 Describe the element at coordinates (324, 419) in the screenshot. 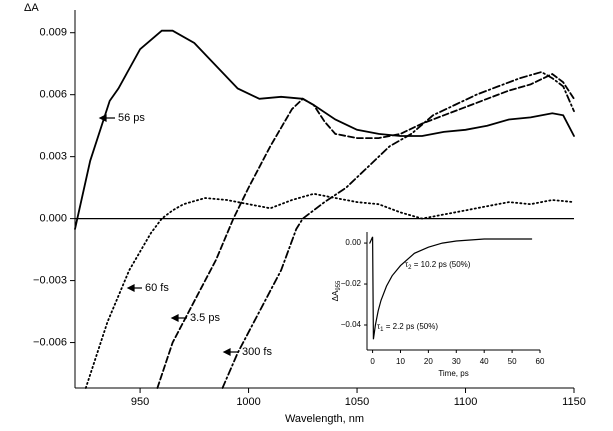

I see `x-axis-label: Wavelength, nm` at that location.